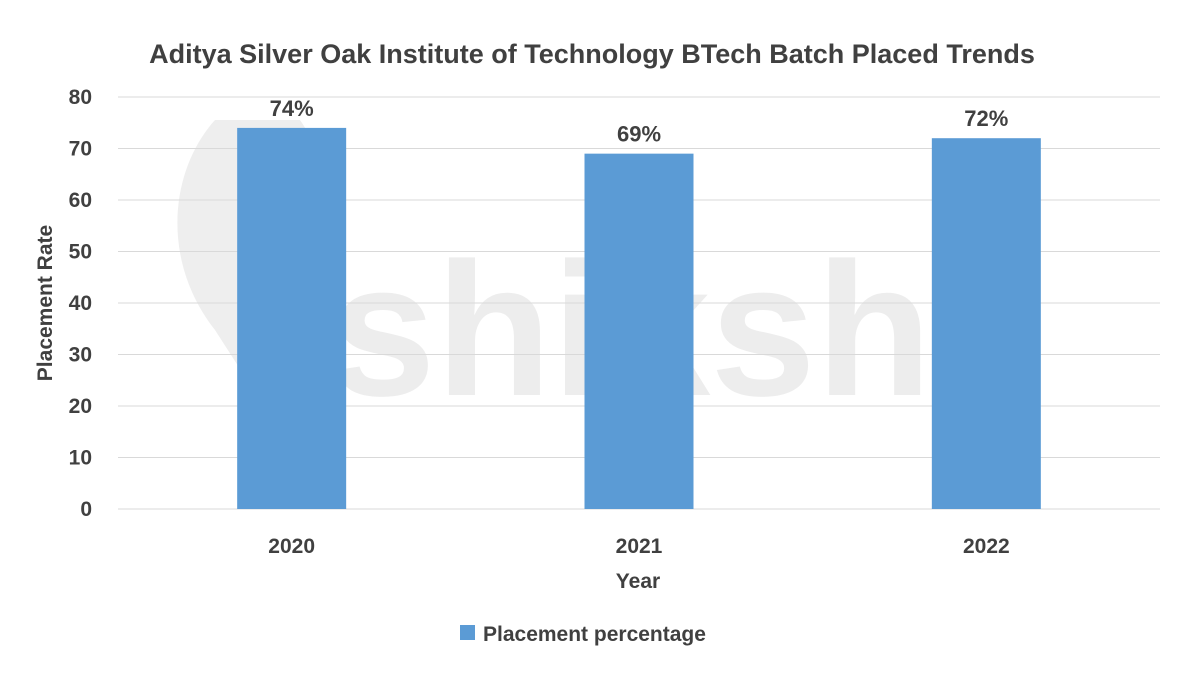  What do you see at coordinates (80, 97) in the screenshot?
I see `y-tick-label: 80` at bounding box center [80, 97].